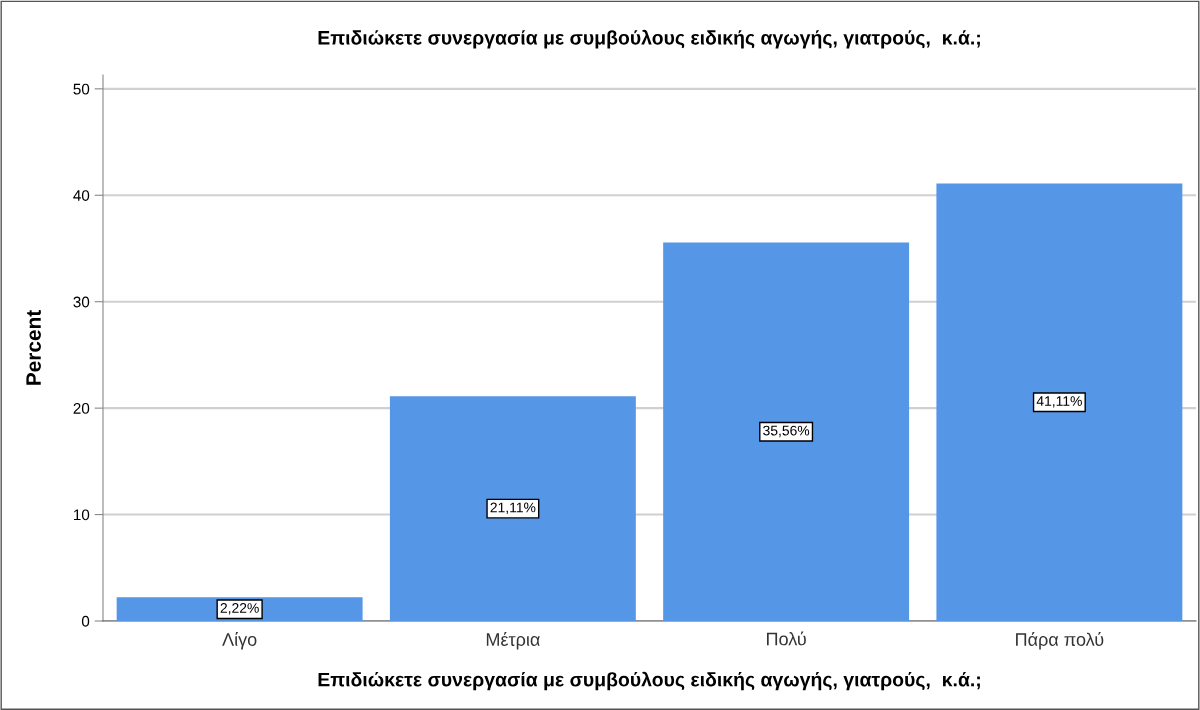 Image resolution: width=1200 pixels, height=710 pixels. What do you see at coordinates (649, 681) in the screenshot?
I see `x-axis-title: Επιδιώκετε συνεργασία με συμβούλους ειδικής αγωγής, γιατρούς, κ.ά.;` at bounding box center [649, 681].